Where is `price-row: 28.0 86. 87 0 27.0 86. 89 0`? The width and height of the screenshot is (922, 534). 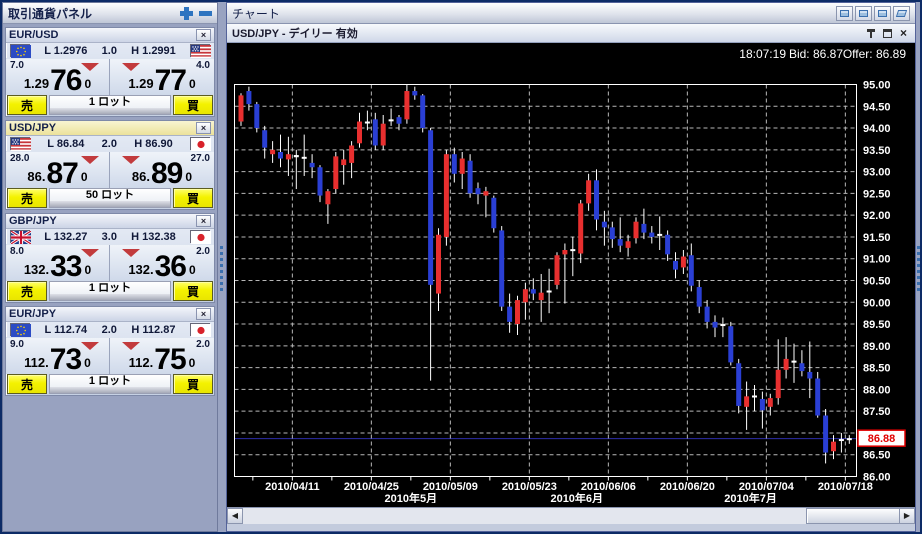
price-row: 28.0 86. 87 0 27.0 86. 89 0 is located at coordinates (110, 170).